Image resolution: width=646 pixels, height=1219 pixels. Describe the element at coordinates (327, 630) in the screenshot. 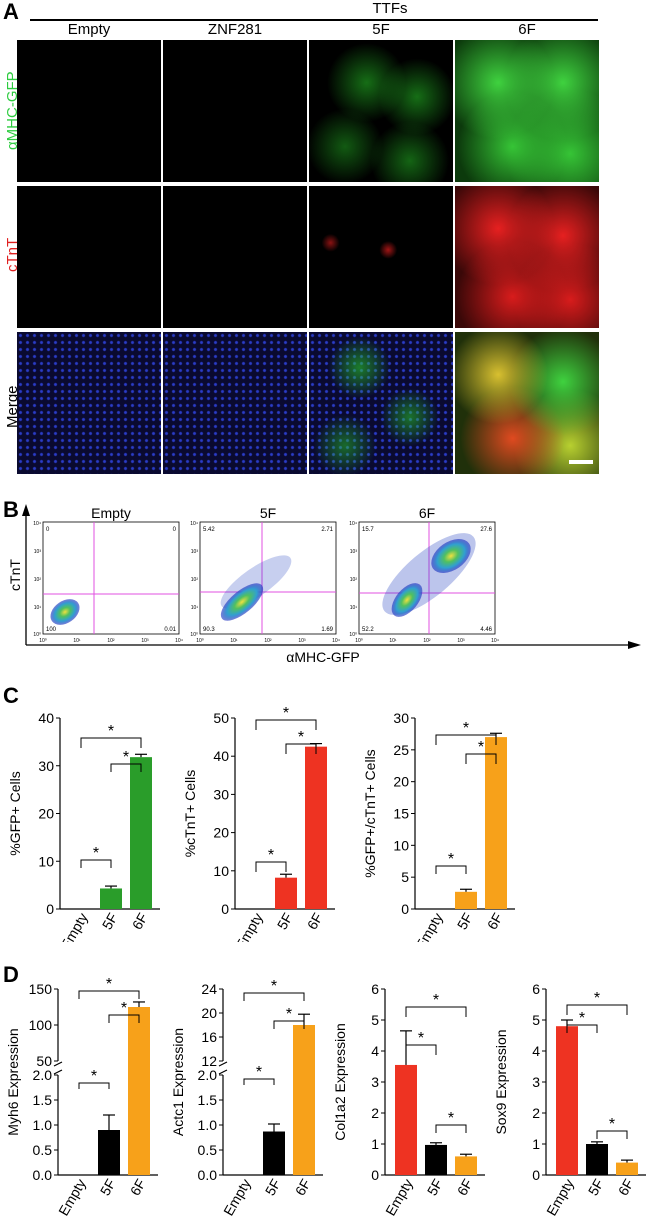

I see `quadrant-lr: 1.69` at that location.